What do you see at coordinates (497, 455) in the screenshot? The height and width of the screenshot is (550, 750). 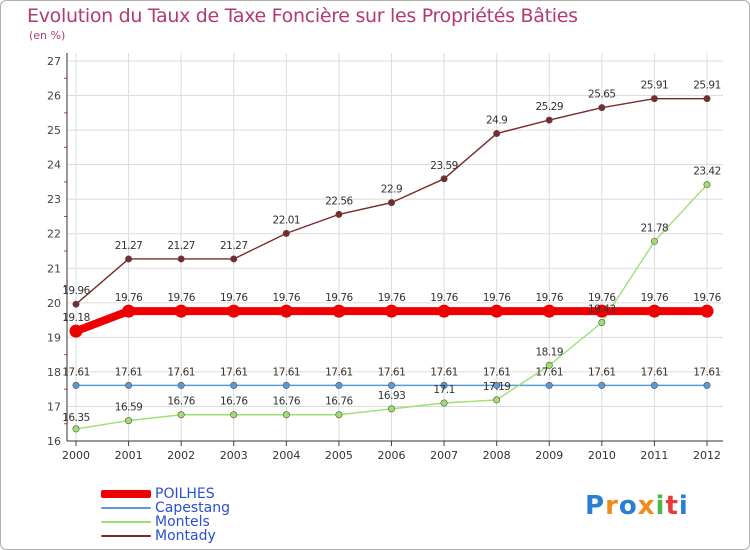 I see `x-tick-label: 2008` at bounding box center [497, 455].